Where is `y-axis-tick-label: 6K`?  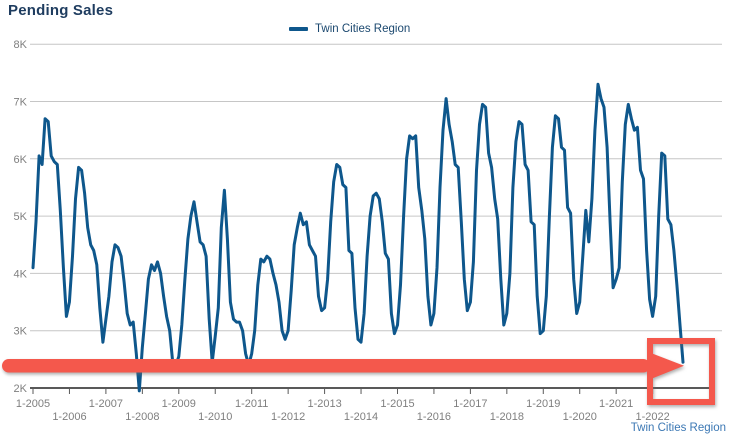
y-axis-tick-label: 6K is located at coordinates (21, 160).